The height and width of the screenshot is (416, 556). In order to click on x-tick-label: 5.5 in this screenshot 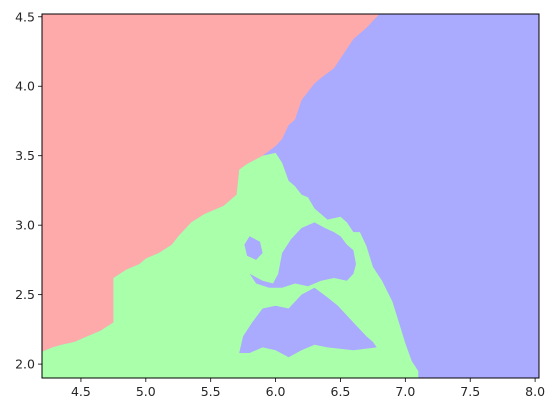, I will do `click(211, 391)`.